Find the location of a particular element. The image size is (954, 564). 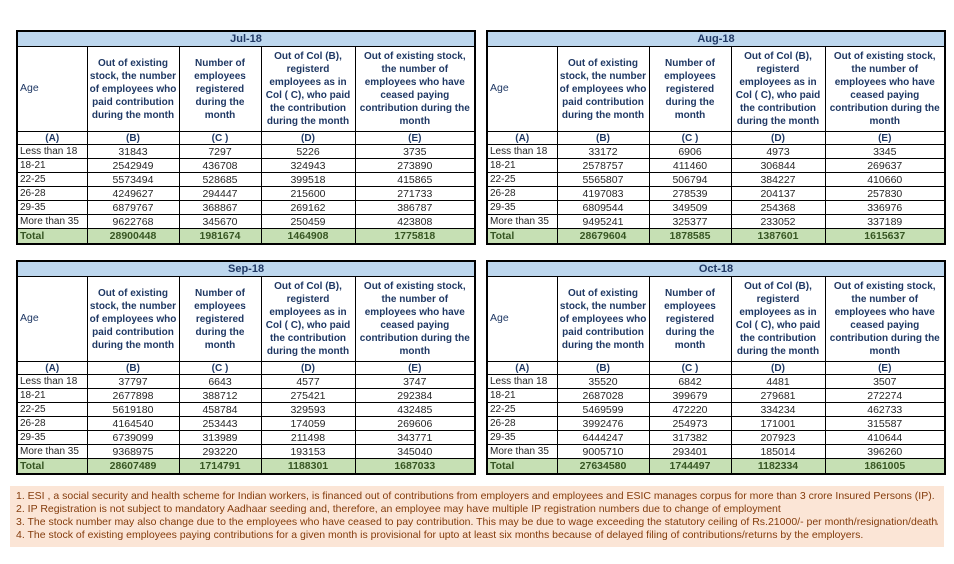

data-cell: 410644 is located at coordinates (885, 437).